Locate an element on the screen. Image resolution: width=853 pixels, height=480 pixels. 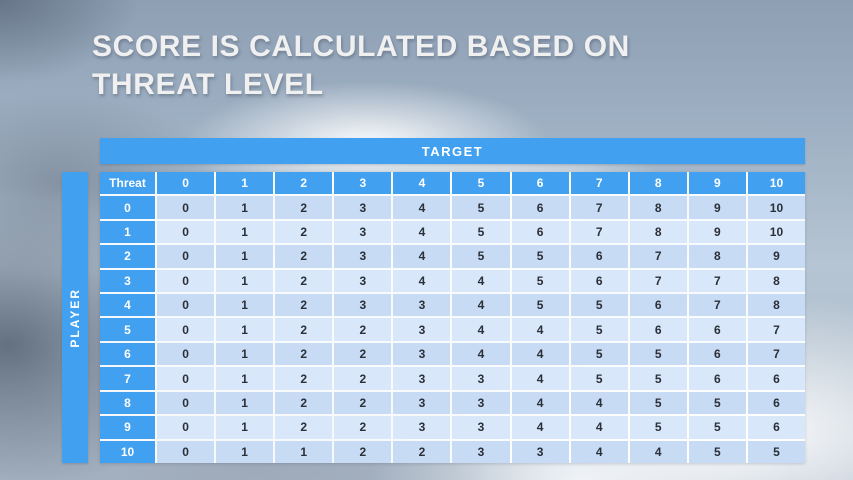
slide-title-line2: THREAT LEVEL is located at coordinates (208, 85).